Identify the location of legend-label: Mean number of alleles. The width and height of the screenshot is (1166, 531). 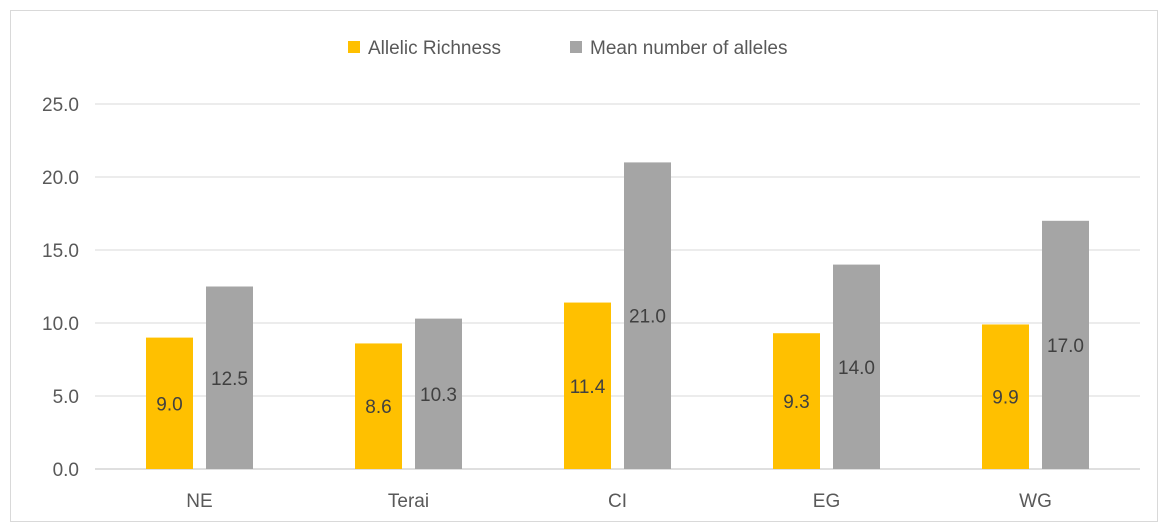
(689, 48).